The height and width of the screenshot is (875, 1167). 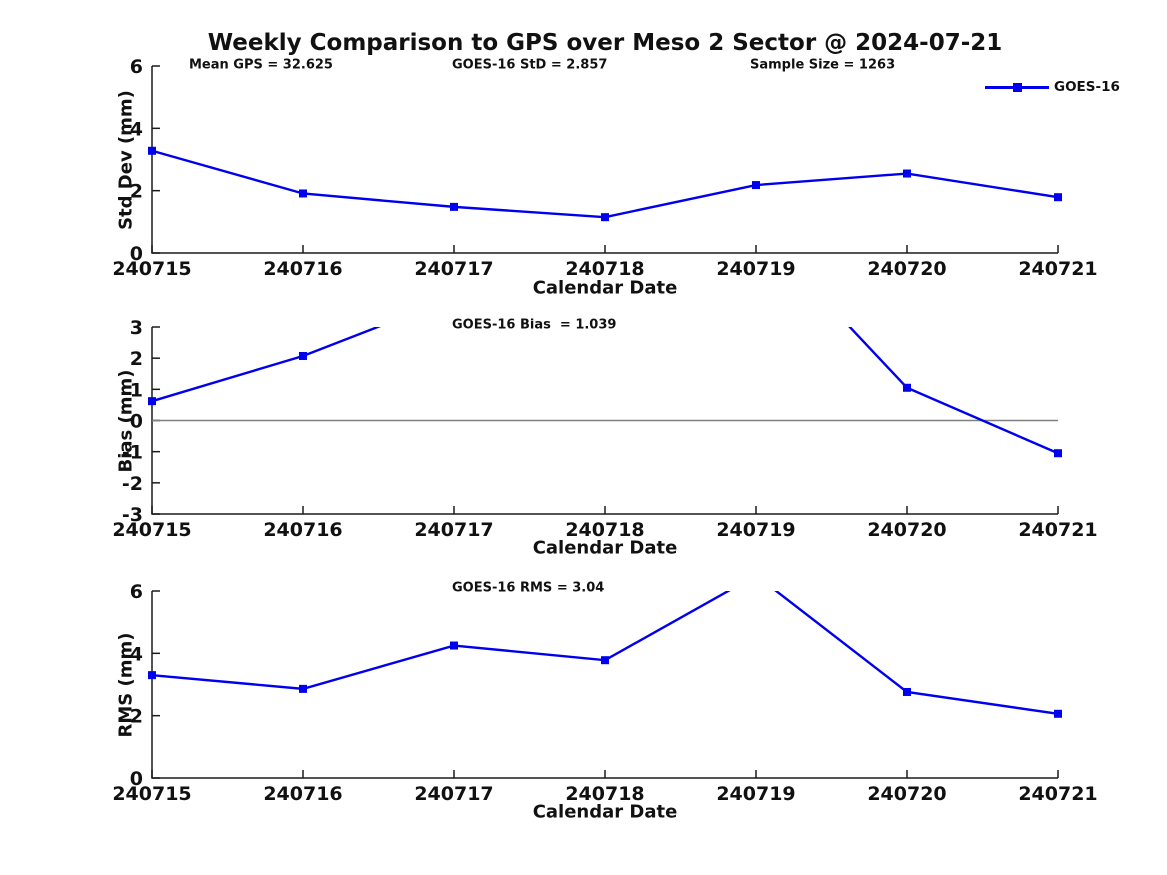 I want to click on goes16-std-annotation: GOES-16 StD = 2.857, so click(x=530, y=65).